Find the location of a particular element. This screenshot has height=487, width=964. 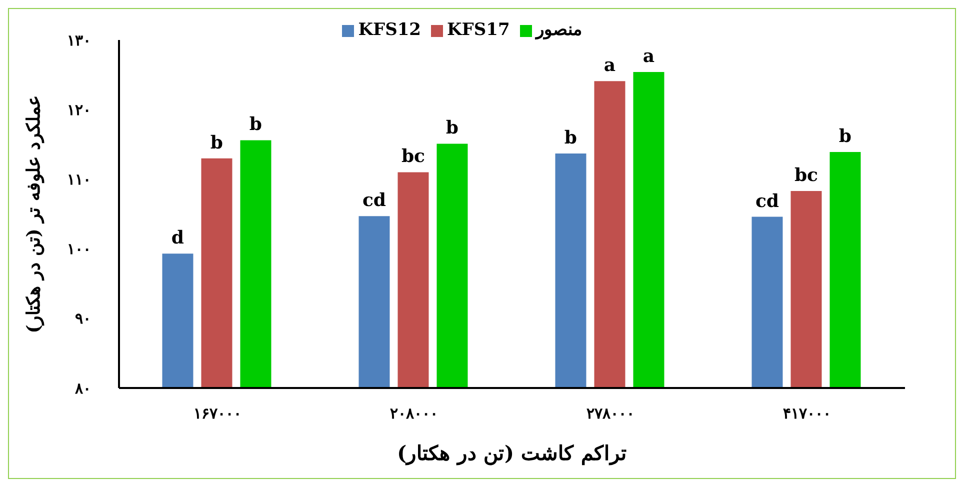

legend-label: KFS12 is located at coordinates (389, 30).